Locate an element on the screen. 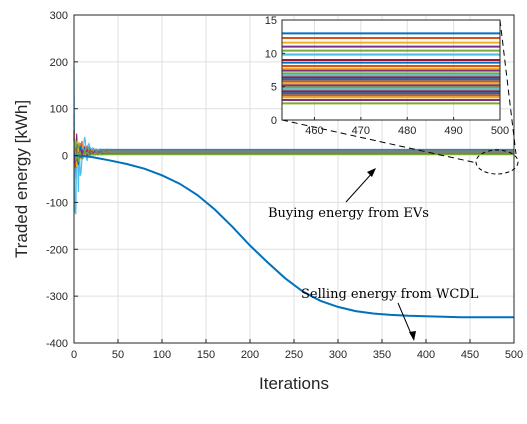  inset-y-tick-label: 15 is located at coordinates (271, 21).